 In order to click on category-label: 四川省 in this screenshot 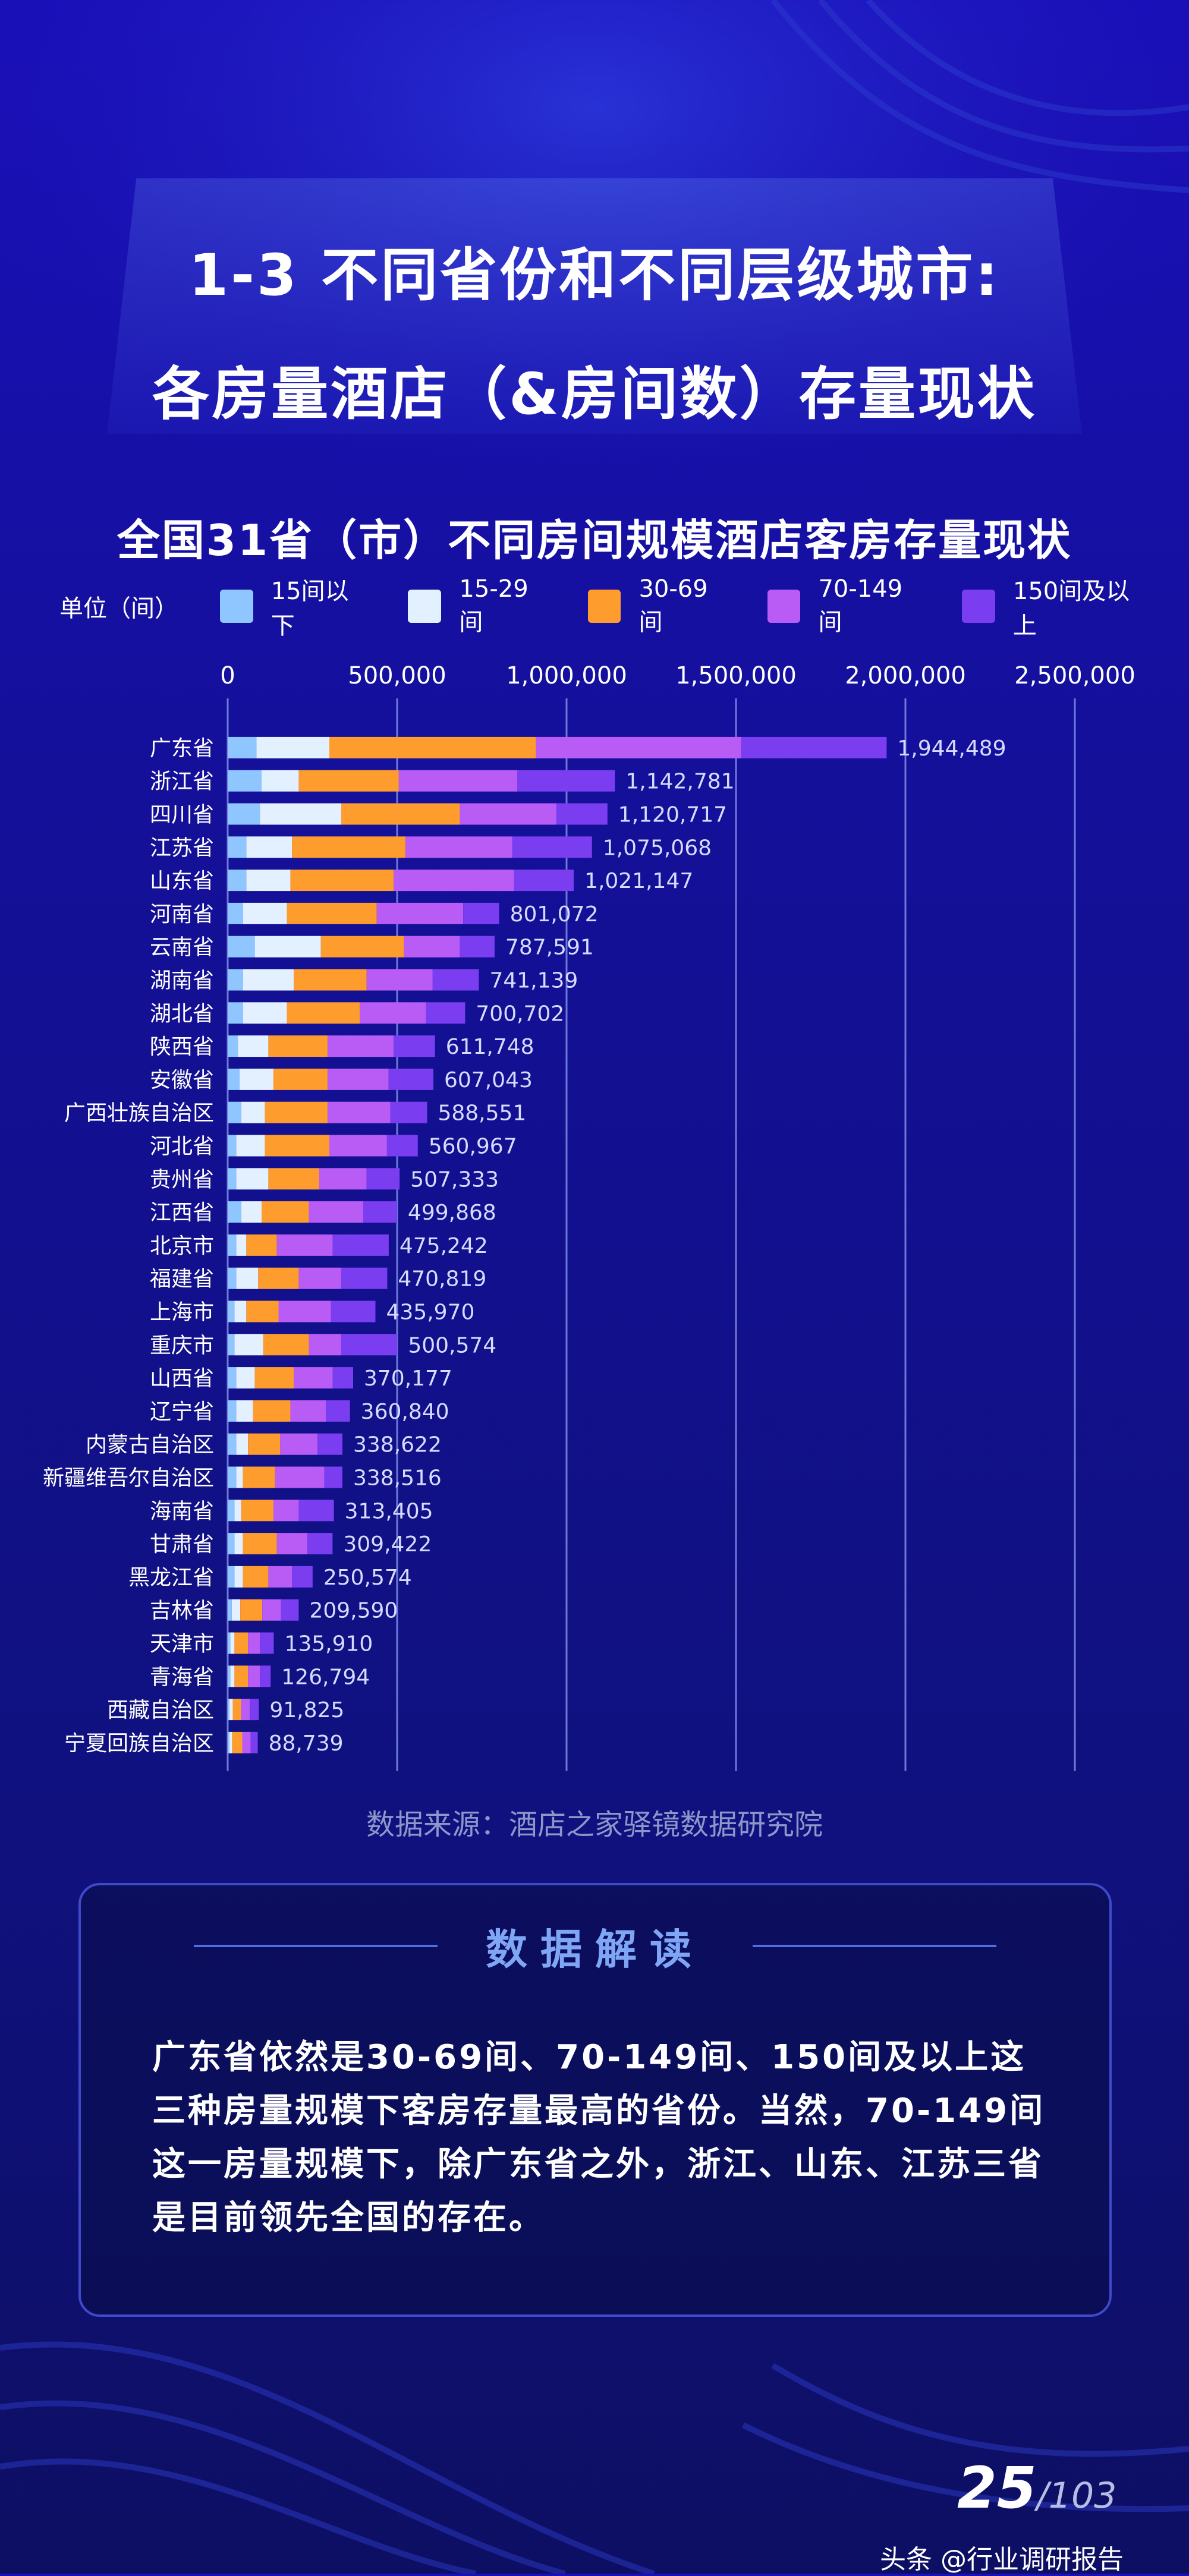, I will do `click(182, 815)`.